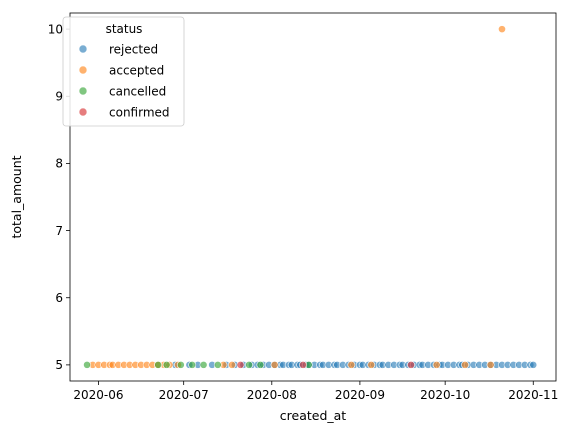  I want to click on x-tick-label: 2020-10, so click(445, 395).